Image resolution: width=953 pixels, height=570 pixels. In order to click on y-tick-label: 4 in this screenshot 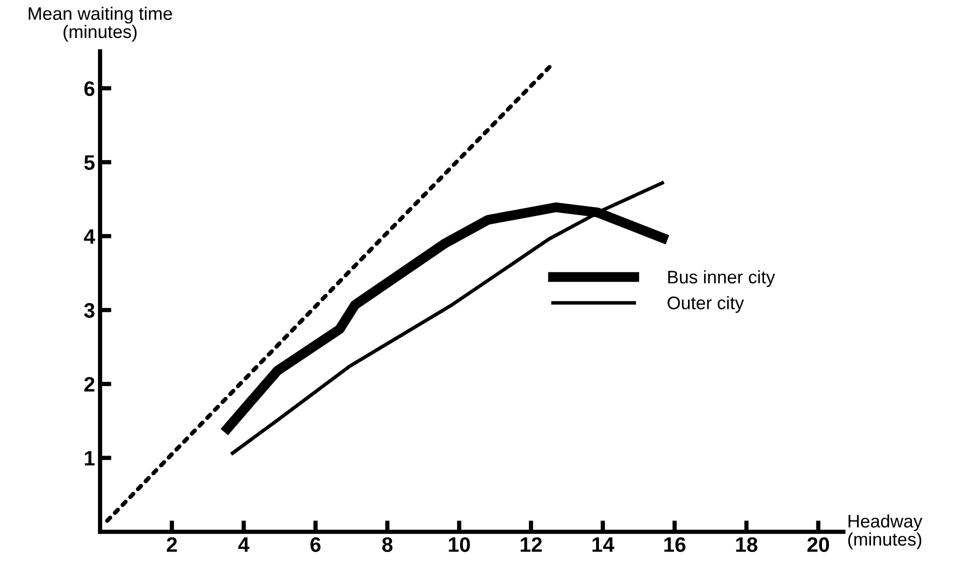, I will do `click(90, 236)`.